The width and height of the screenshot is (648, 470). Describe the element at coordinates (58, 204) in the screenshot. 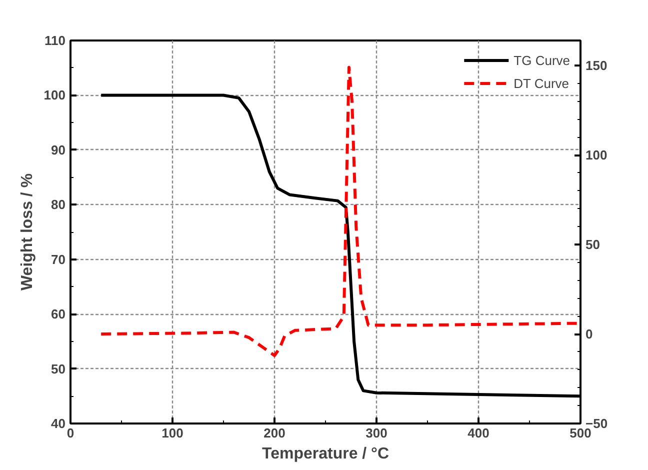

I see `y-tick-label: 80` at that location.